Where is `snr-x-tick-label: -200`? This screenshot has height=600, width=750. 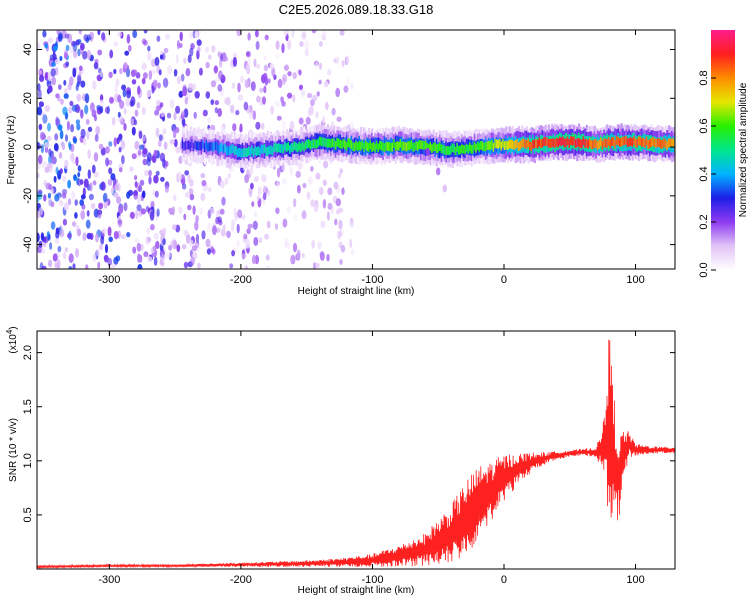
snr-x-tick-label: -200 is located at coordinates (241, 580).